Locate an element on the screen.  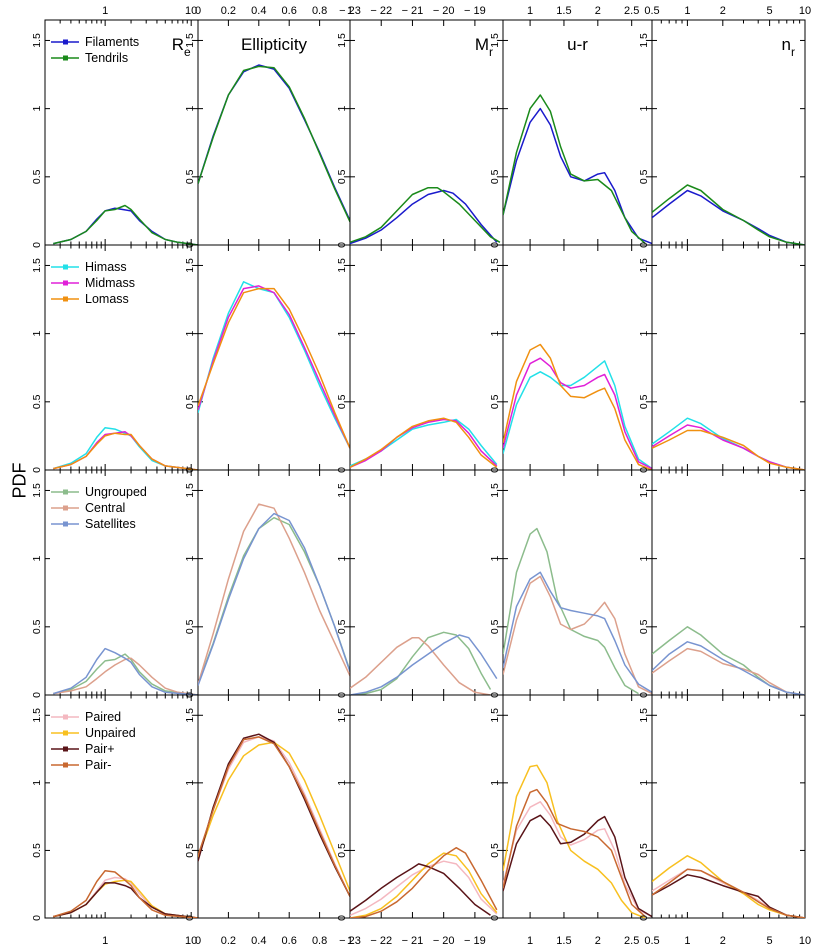
panel-Ellipticity-row3: 00.511.5 is located at coordinates (267, 583).